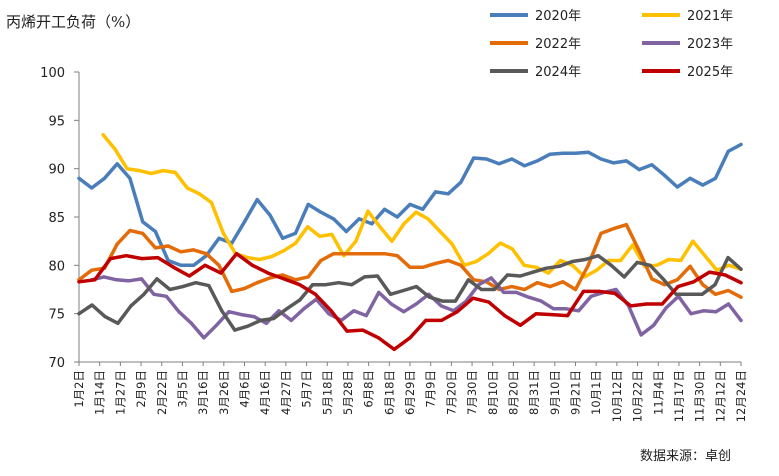  I want to click on x-tick-label: 5月7日, so click(307, 389).